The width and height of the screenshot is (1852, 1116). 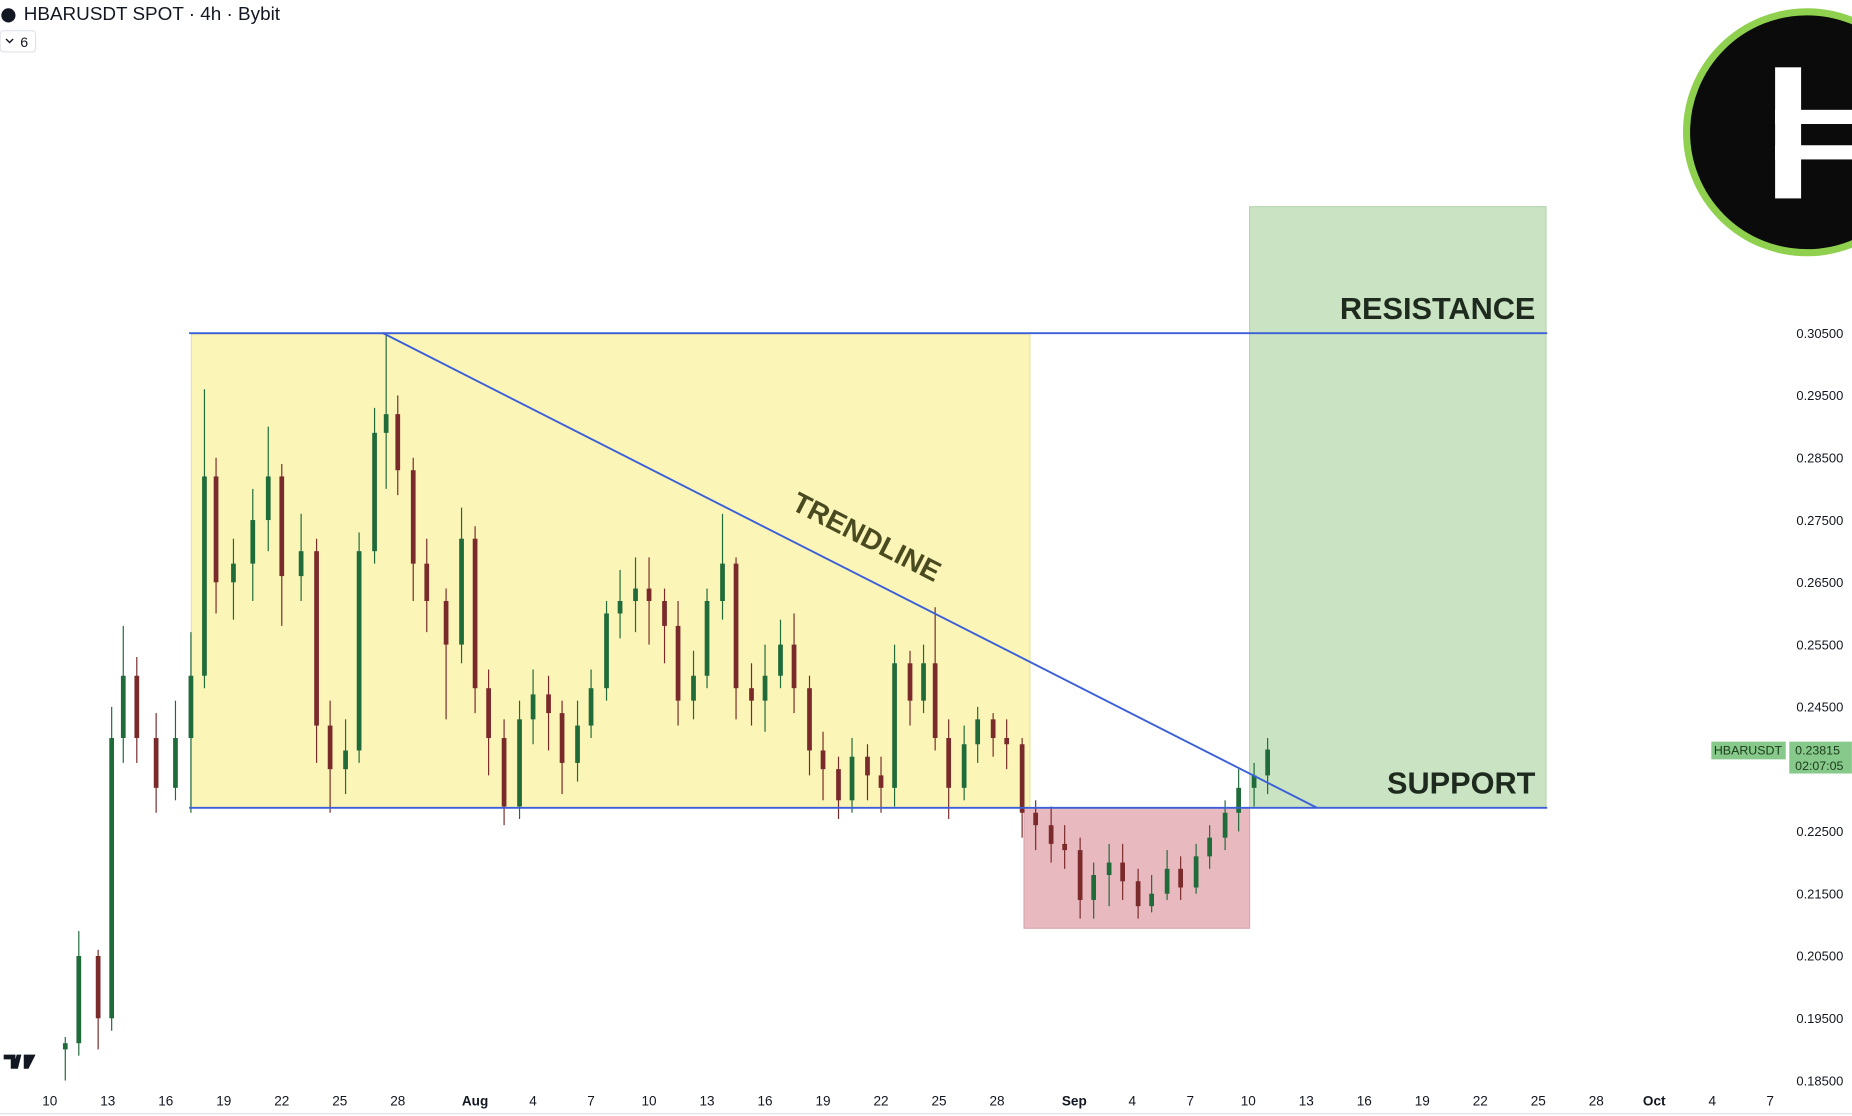 What do you see at coordinates (1819, 582) in the screenshot?
I see `y-tick-label: 0.26500` at bounding box center [1819, 582].